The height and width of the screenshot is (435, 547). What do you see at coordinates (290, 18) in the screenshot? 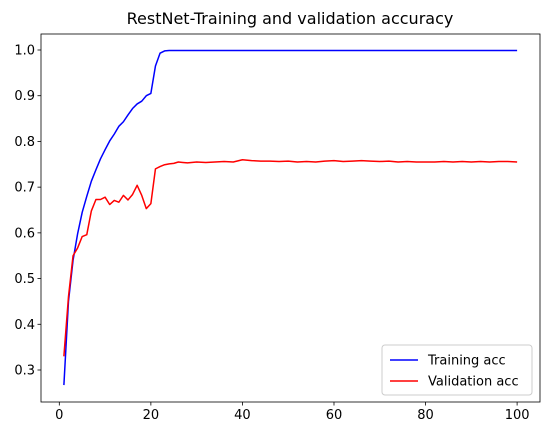
I see `chart-title: RestNet-Training and validation accuracy` at bounding box center [290, 18].